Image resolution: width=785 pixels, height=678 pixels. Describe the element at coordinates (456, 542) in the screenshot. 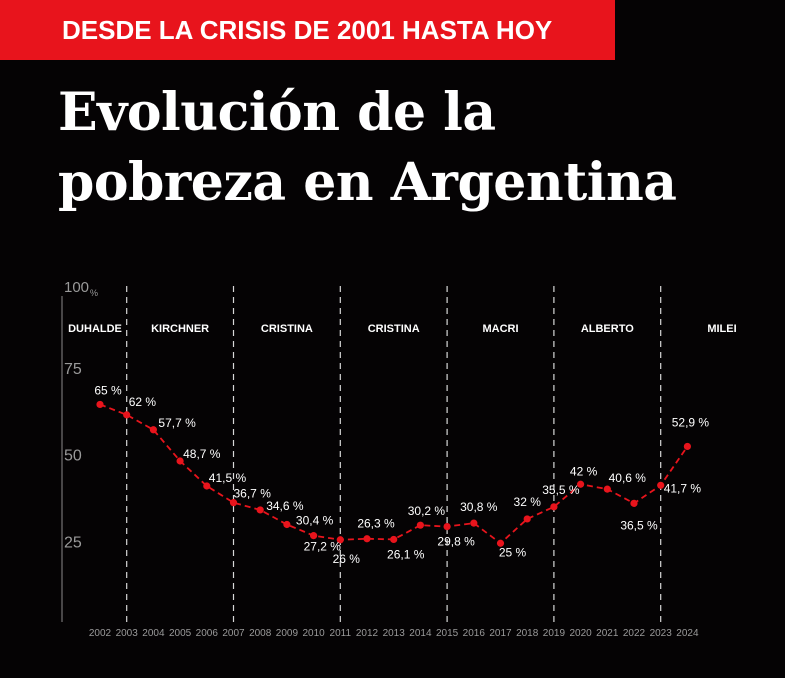

I see `data-label: 29,8 %` at that location.